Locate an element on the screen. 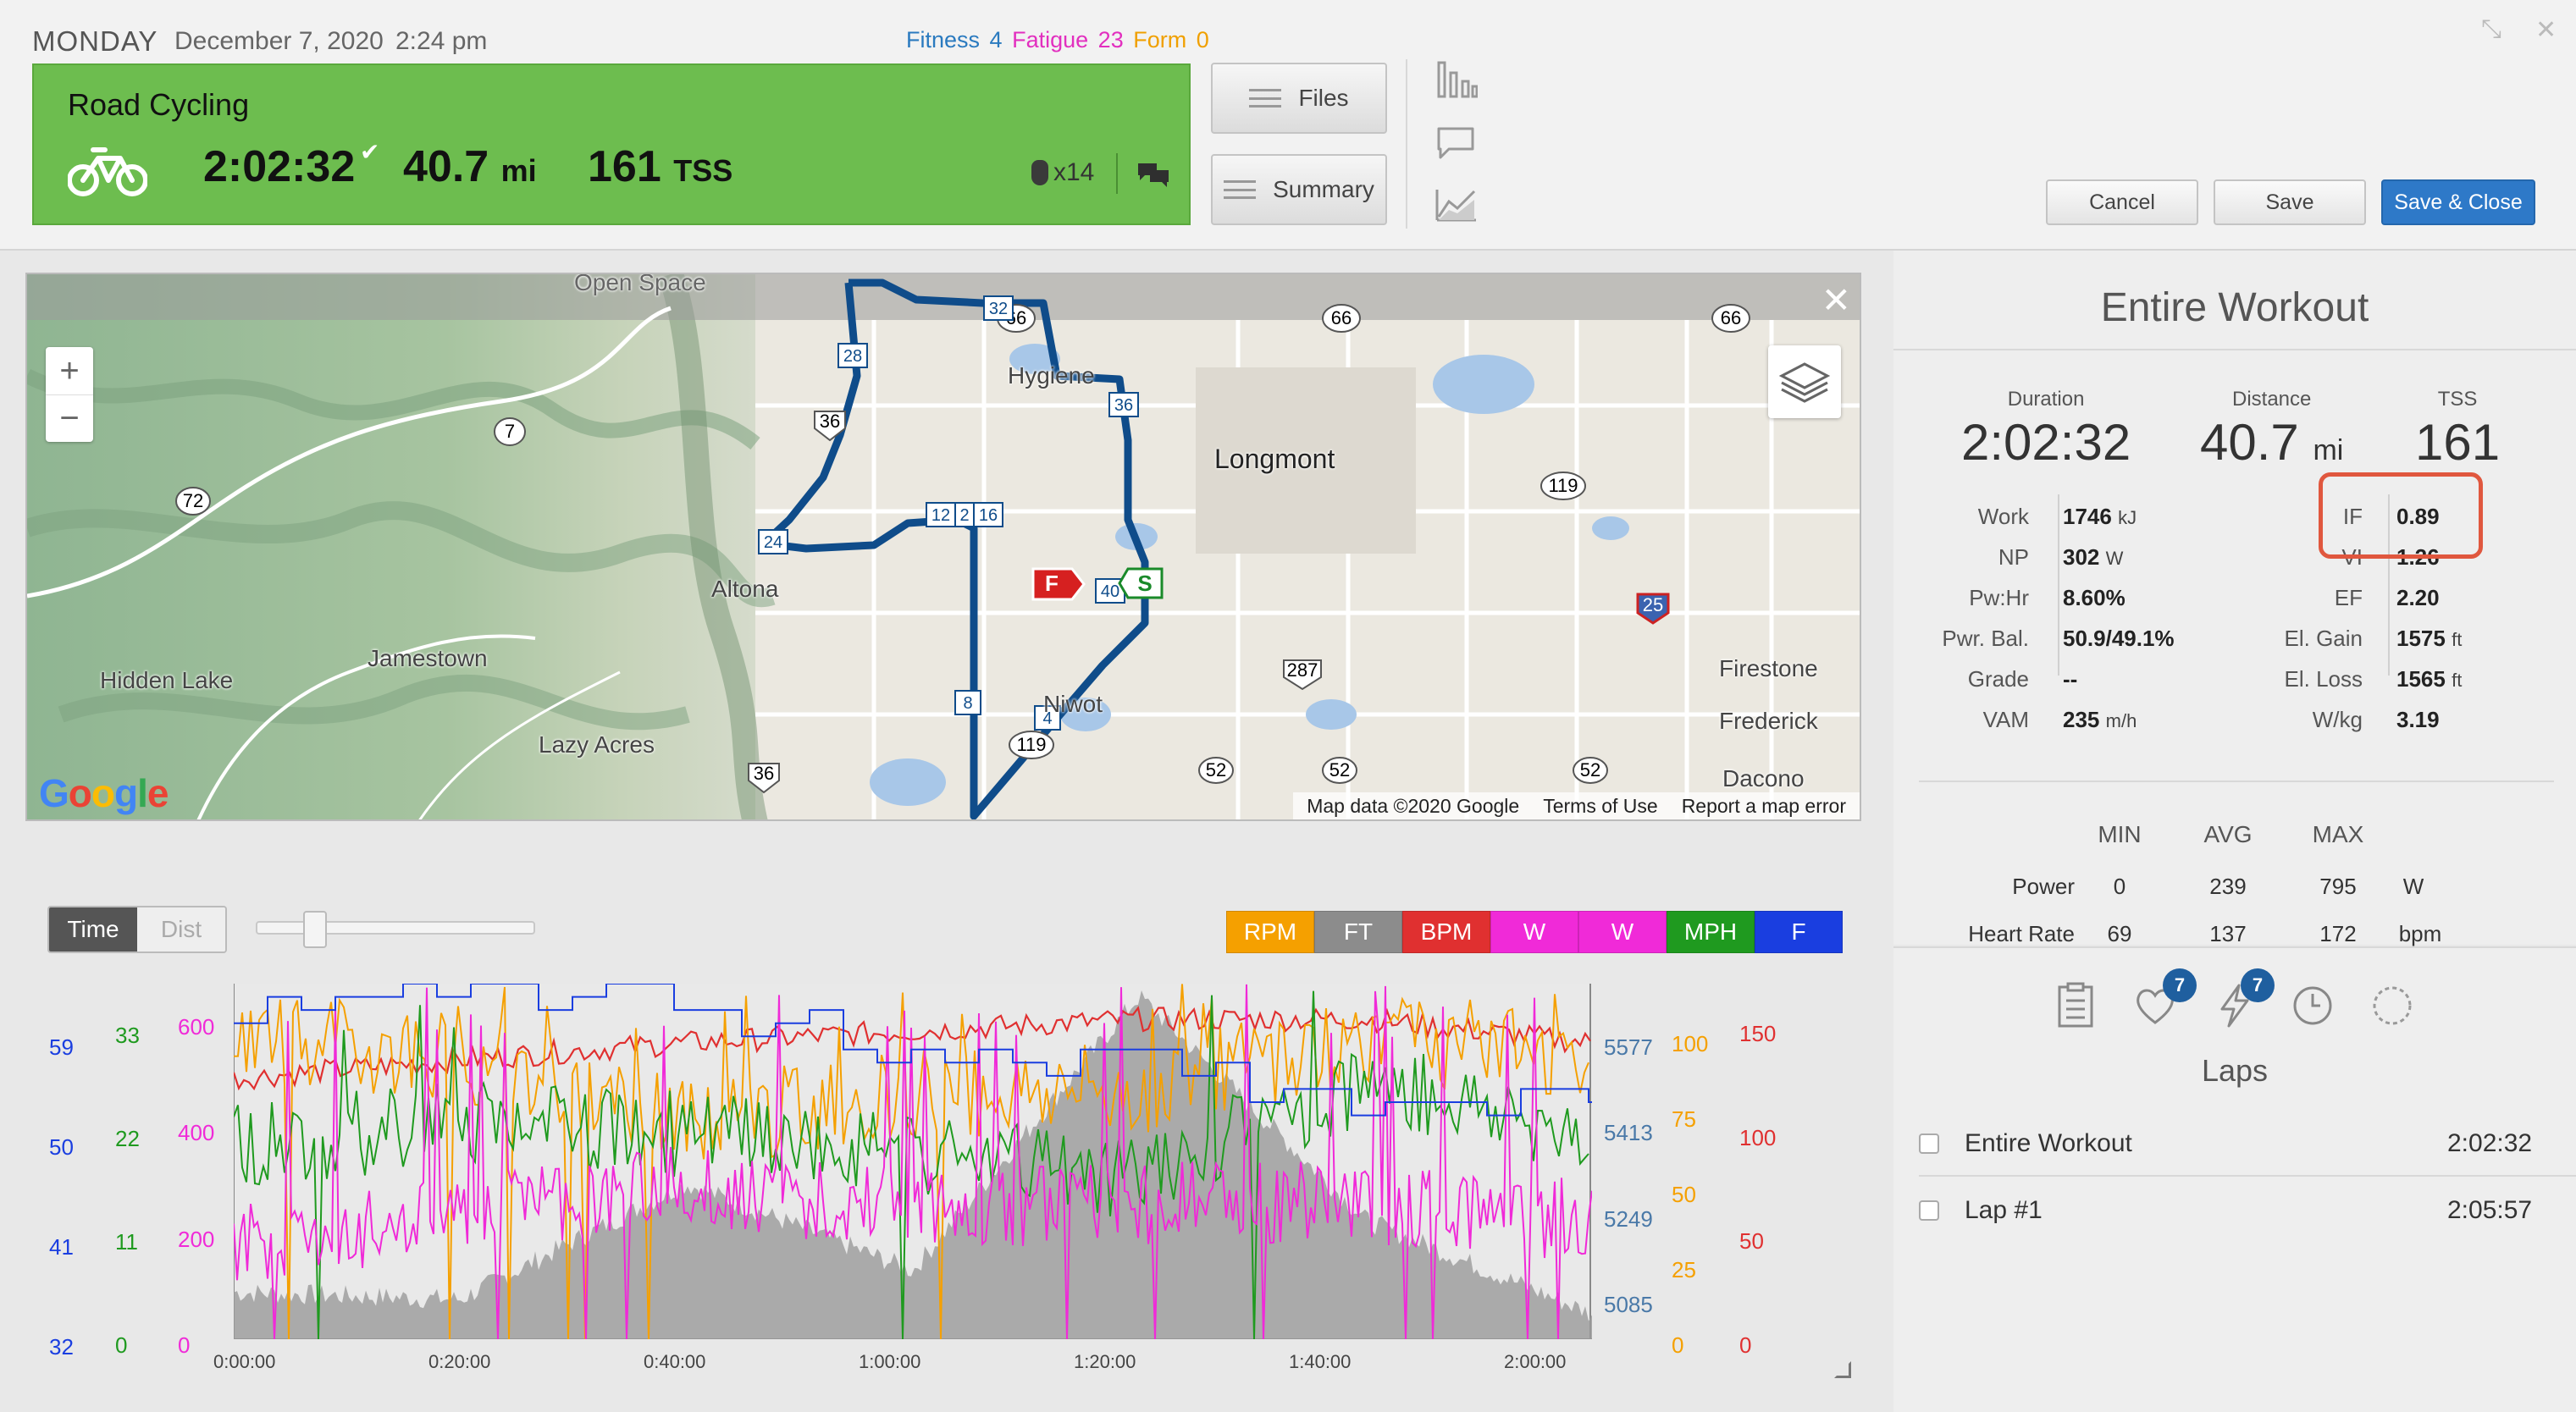  heart-rate-row: Heart Rate 69 137 172 bpm is located at coordinates (2205, 933).